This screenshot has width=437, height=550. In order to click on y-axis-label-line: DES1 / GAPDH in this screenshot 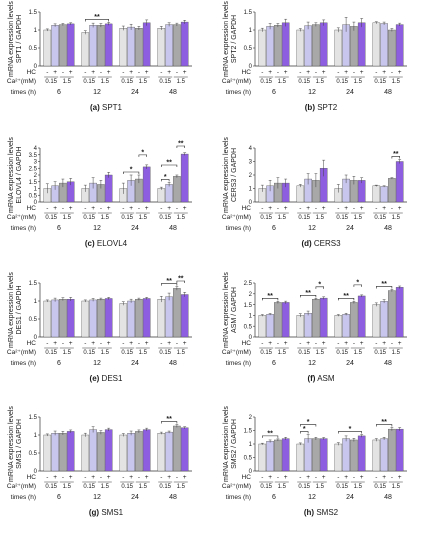, I will do `click(19, 309)`.